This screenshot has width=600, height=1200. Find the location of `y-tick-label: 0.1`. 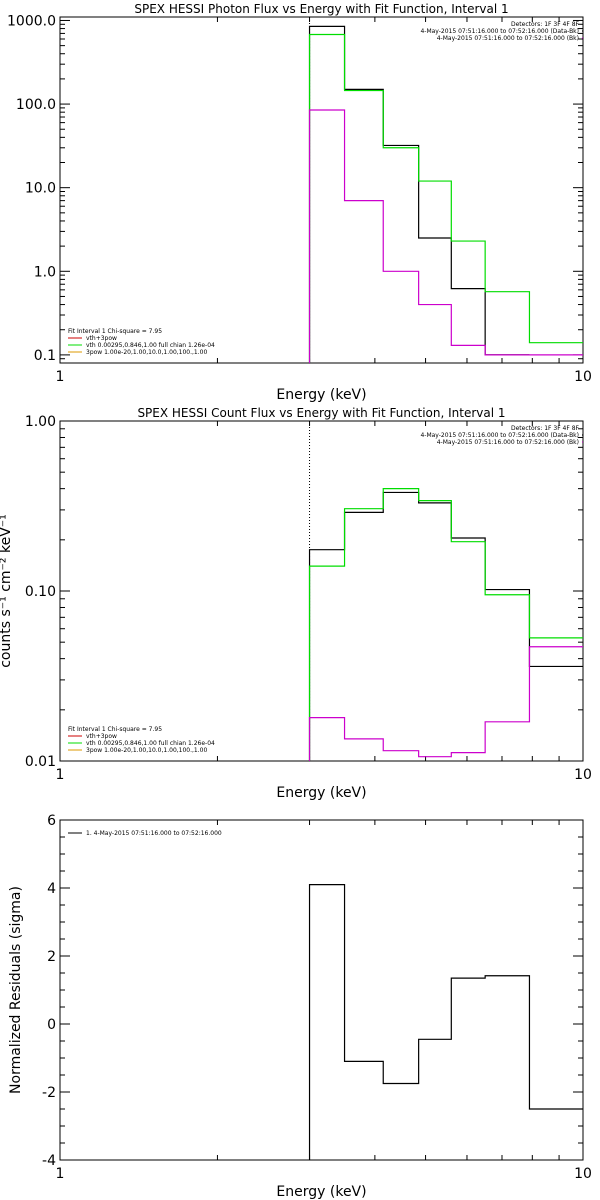

y-tick-label: 0.1 is located at coordinates (45, 356).